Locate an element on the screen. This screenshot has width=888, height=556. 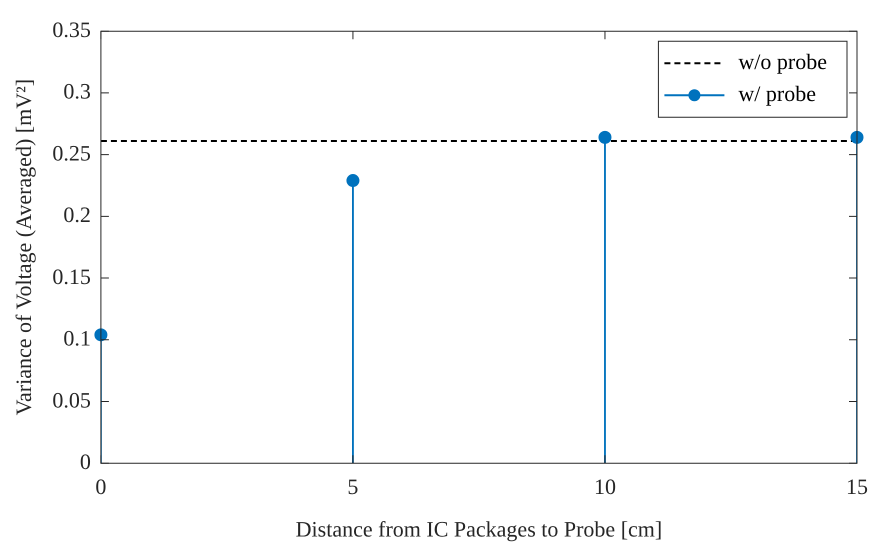
y-tick-label: 0.35 is located at coordinates (71, 29).